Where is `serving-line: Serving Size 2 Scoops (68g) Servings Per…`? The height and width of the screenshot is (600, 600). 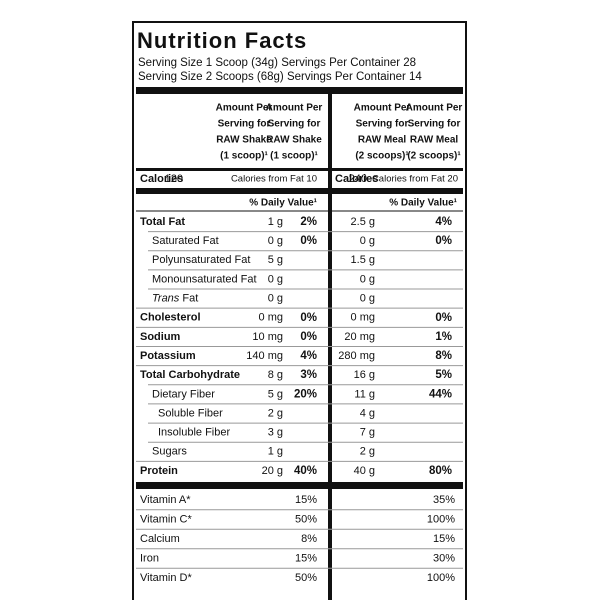 serving-line: Serving Size 2 Scoops (68g) Servings Per… is located at coordinates (280, 77).